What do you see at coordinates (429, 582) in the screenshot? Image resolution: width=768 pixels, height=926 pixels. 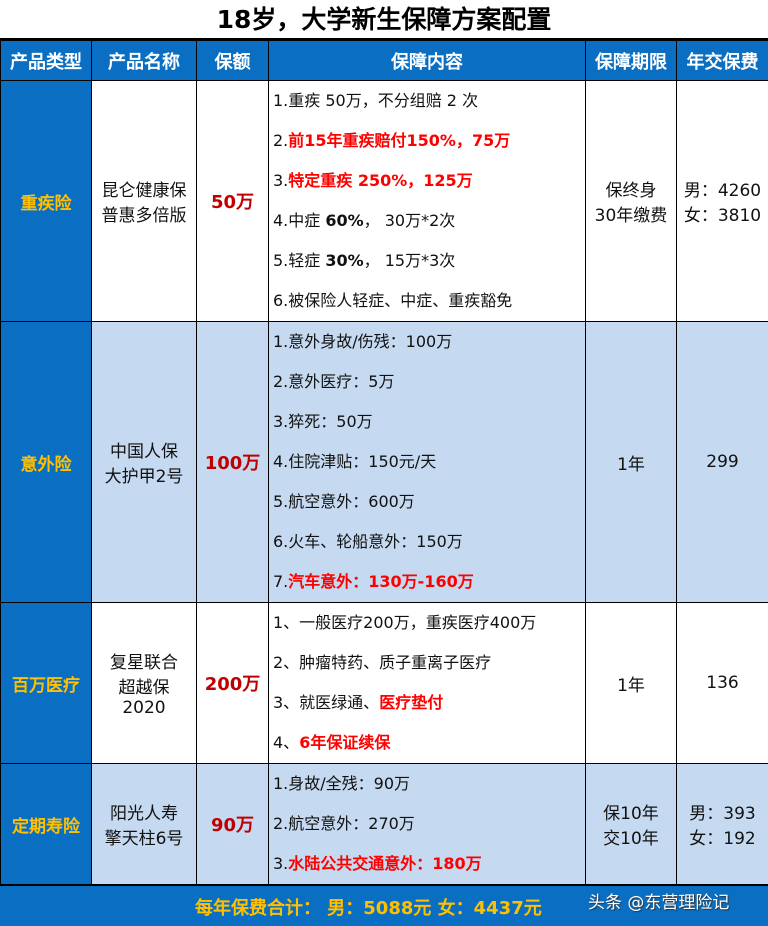 I see `coverage-item: 7.汽车意外：130万-160万` at bounding box center [429, 582].